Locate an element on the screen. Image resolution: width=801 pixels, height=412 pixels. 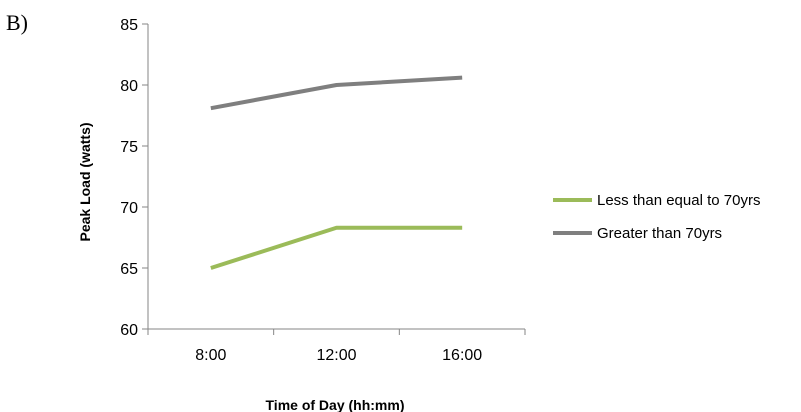
y-tick-label: 80 is located at coordinates (129, 86).